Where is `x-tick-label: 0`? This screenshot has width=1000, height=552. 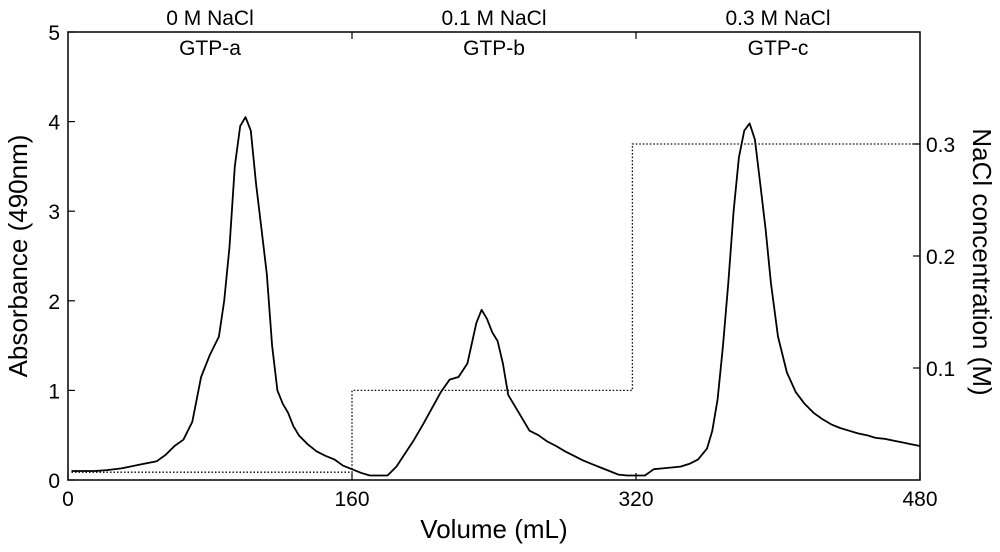
x-tick-label: 0 is located at coordinates (68, 499).